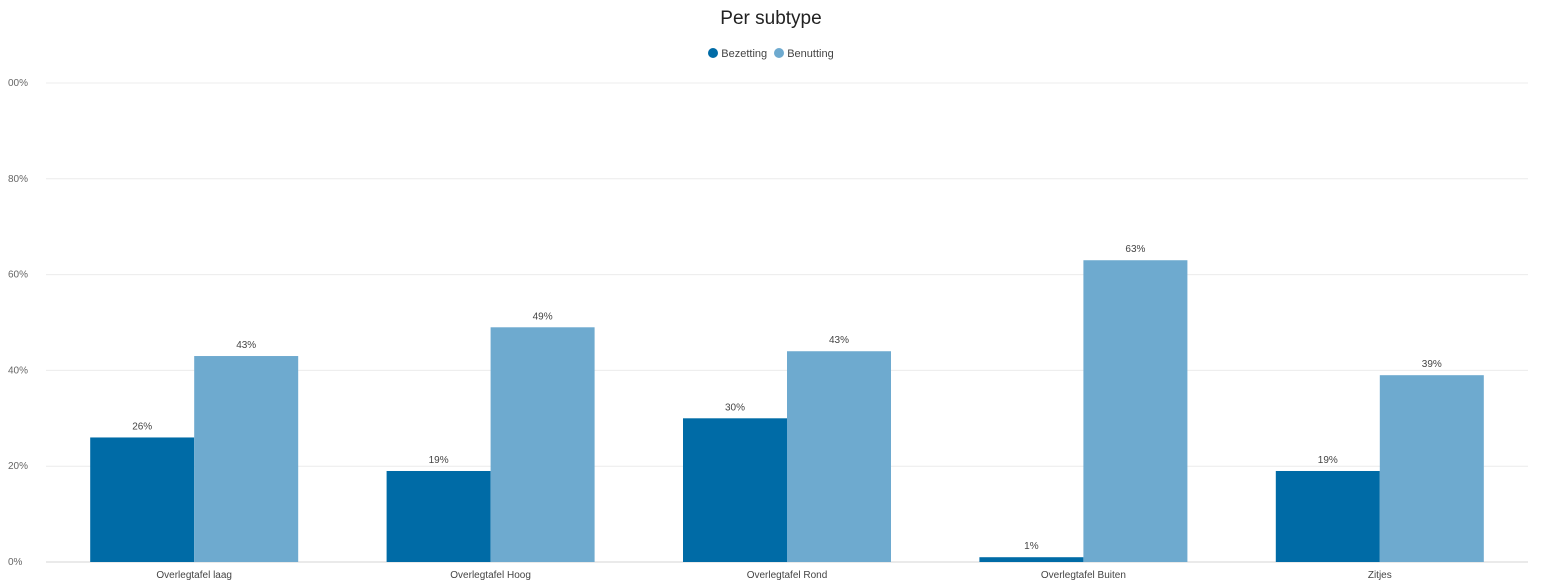 The width and height of the screenshot is (1542, 584). Describe the element at coordinates (18, 466) in the screenshot. I see `y-tick-label: 20%` at that location.